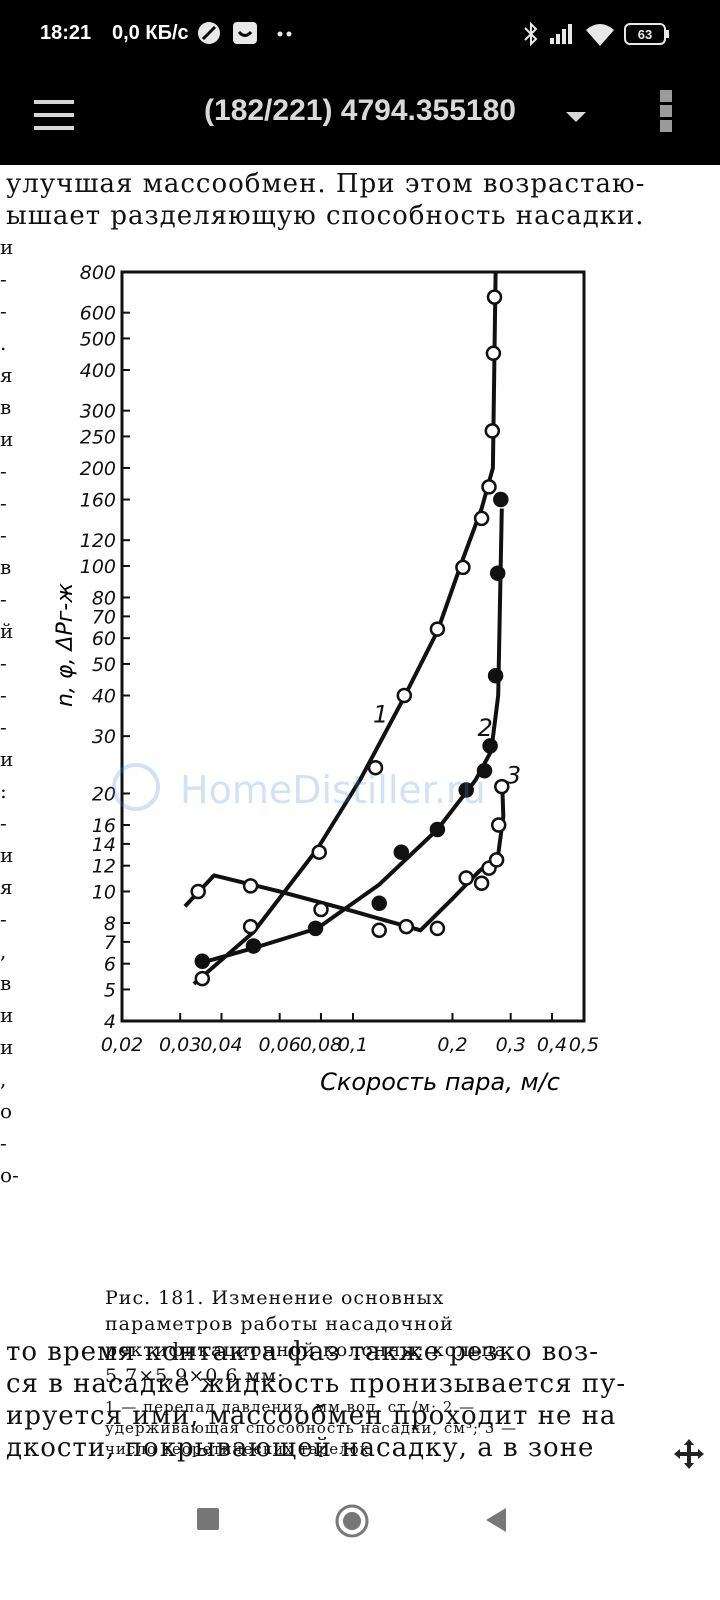 The height and width of the screenshot is (1600, 720). Describe the element at coordinates (98, 412) in the screenshot. I see `y-tick-label: 300` at that location.